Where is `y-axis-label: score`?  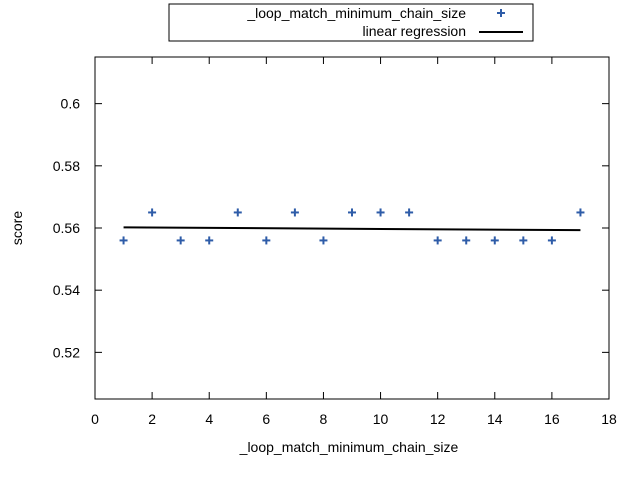
y-axis-label: score is located at coordinates (17, 228).